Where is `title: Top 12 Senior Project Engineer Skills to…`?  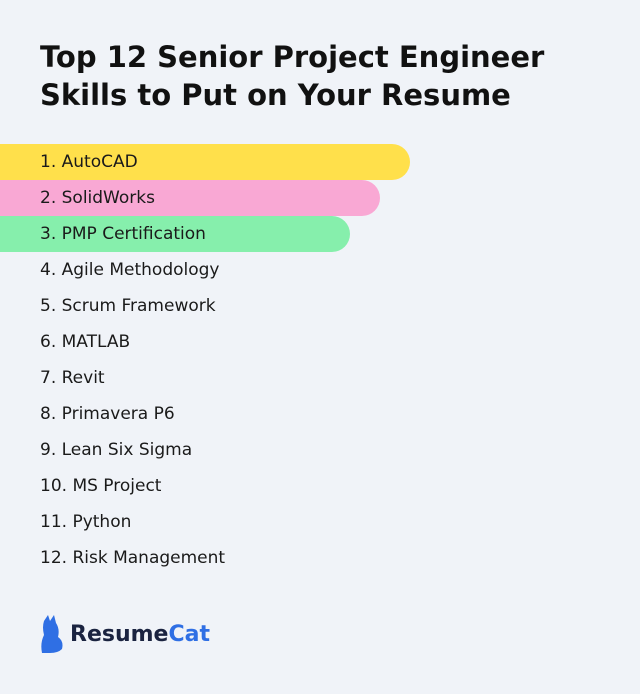 title: Top 12 Senior Project Engineer Skills to… is located at coordinates (292, 76).